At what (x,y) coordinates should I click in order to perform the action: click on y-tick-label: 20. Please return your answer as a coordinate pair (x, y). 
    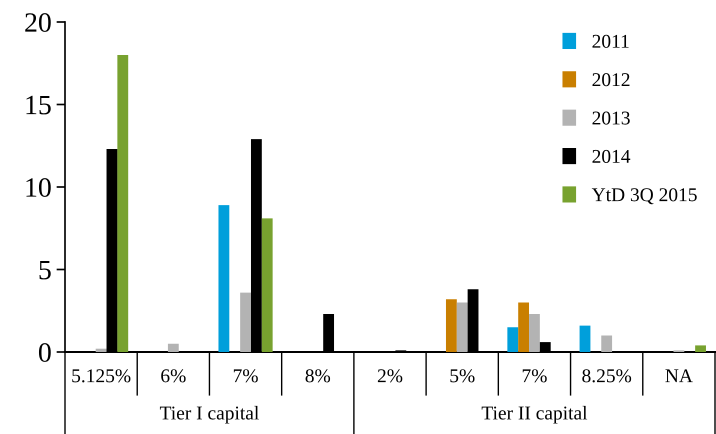
    Looking at the image, I should click on (38, 22).